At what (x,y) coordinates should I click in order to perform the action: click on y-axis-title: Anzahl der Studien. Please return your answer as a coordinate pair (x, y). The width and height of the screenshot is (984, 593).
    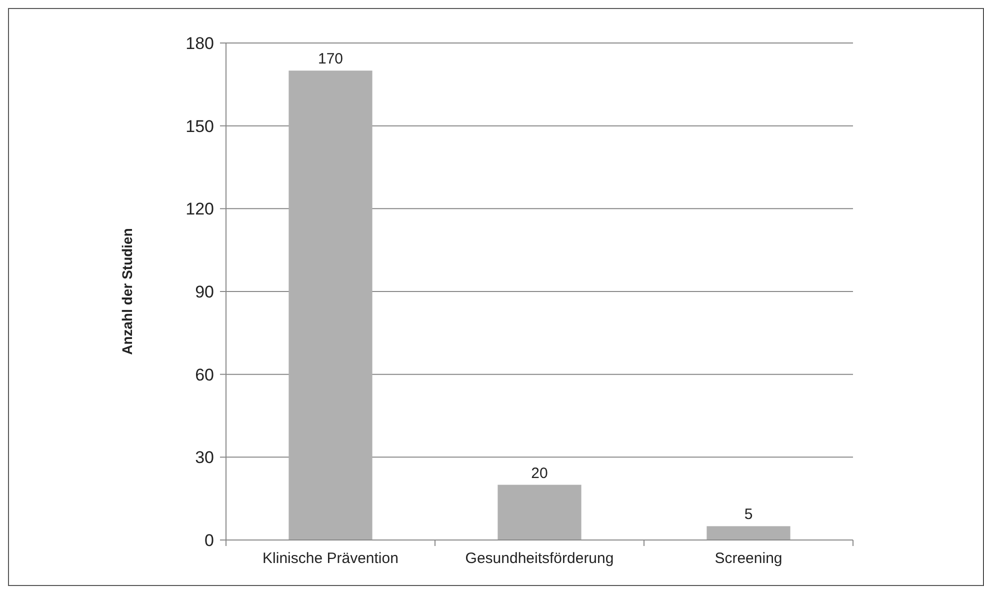
    Looking at the image, I should click on (127, 291).